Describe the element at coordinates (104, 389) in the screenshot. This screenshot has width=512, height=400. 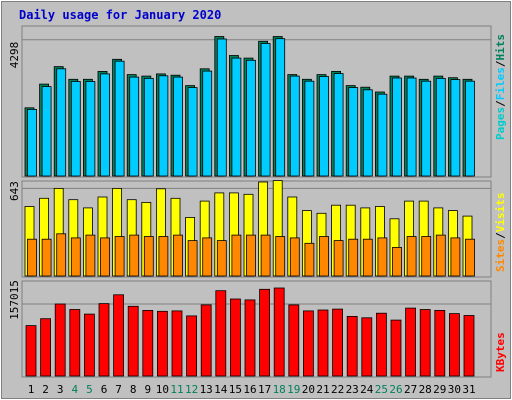
I see `x-label-day-6: 6` at that location.